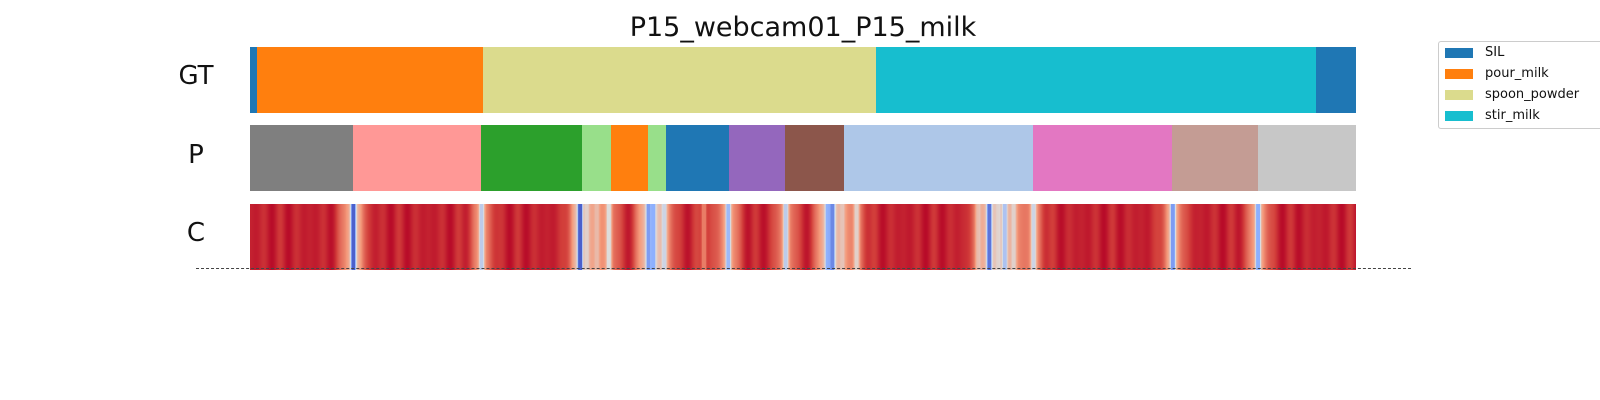 Image resolution: width=1600 pixels, height=400 pixels. I want to click on legend-swatch, so click(1459, 53).